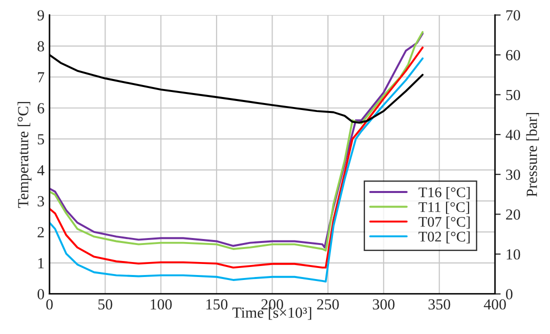 Image resolution: width=550 pixels, height=334 pixels. Describe the element at coordinates (41, 46) in the screenshot. I see `y-tick-label: 8` at that location.